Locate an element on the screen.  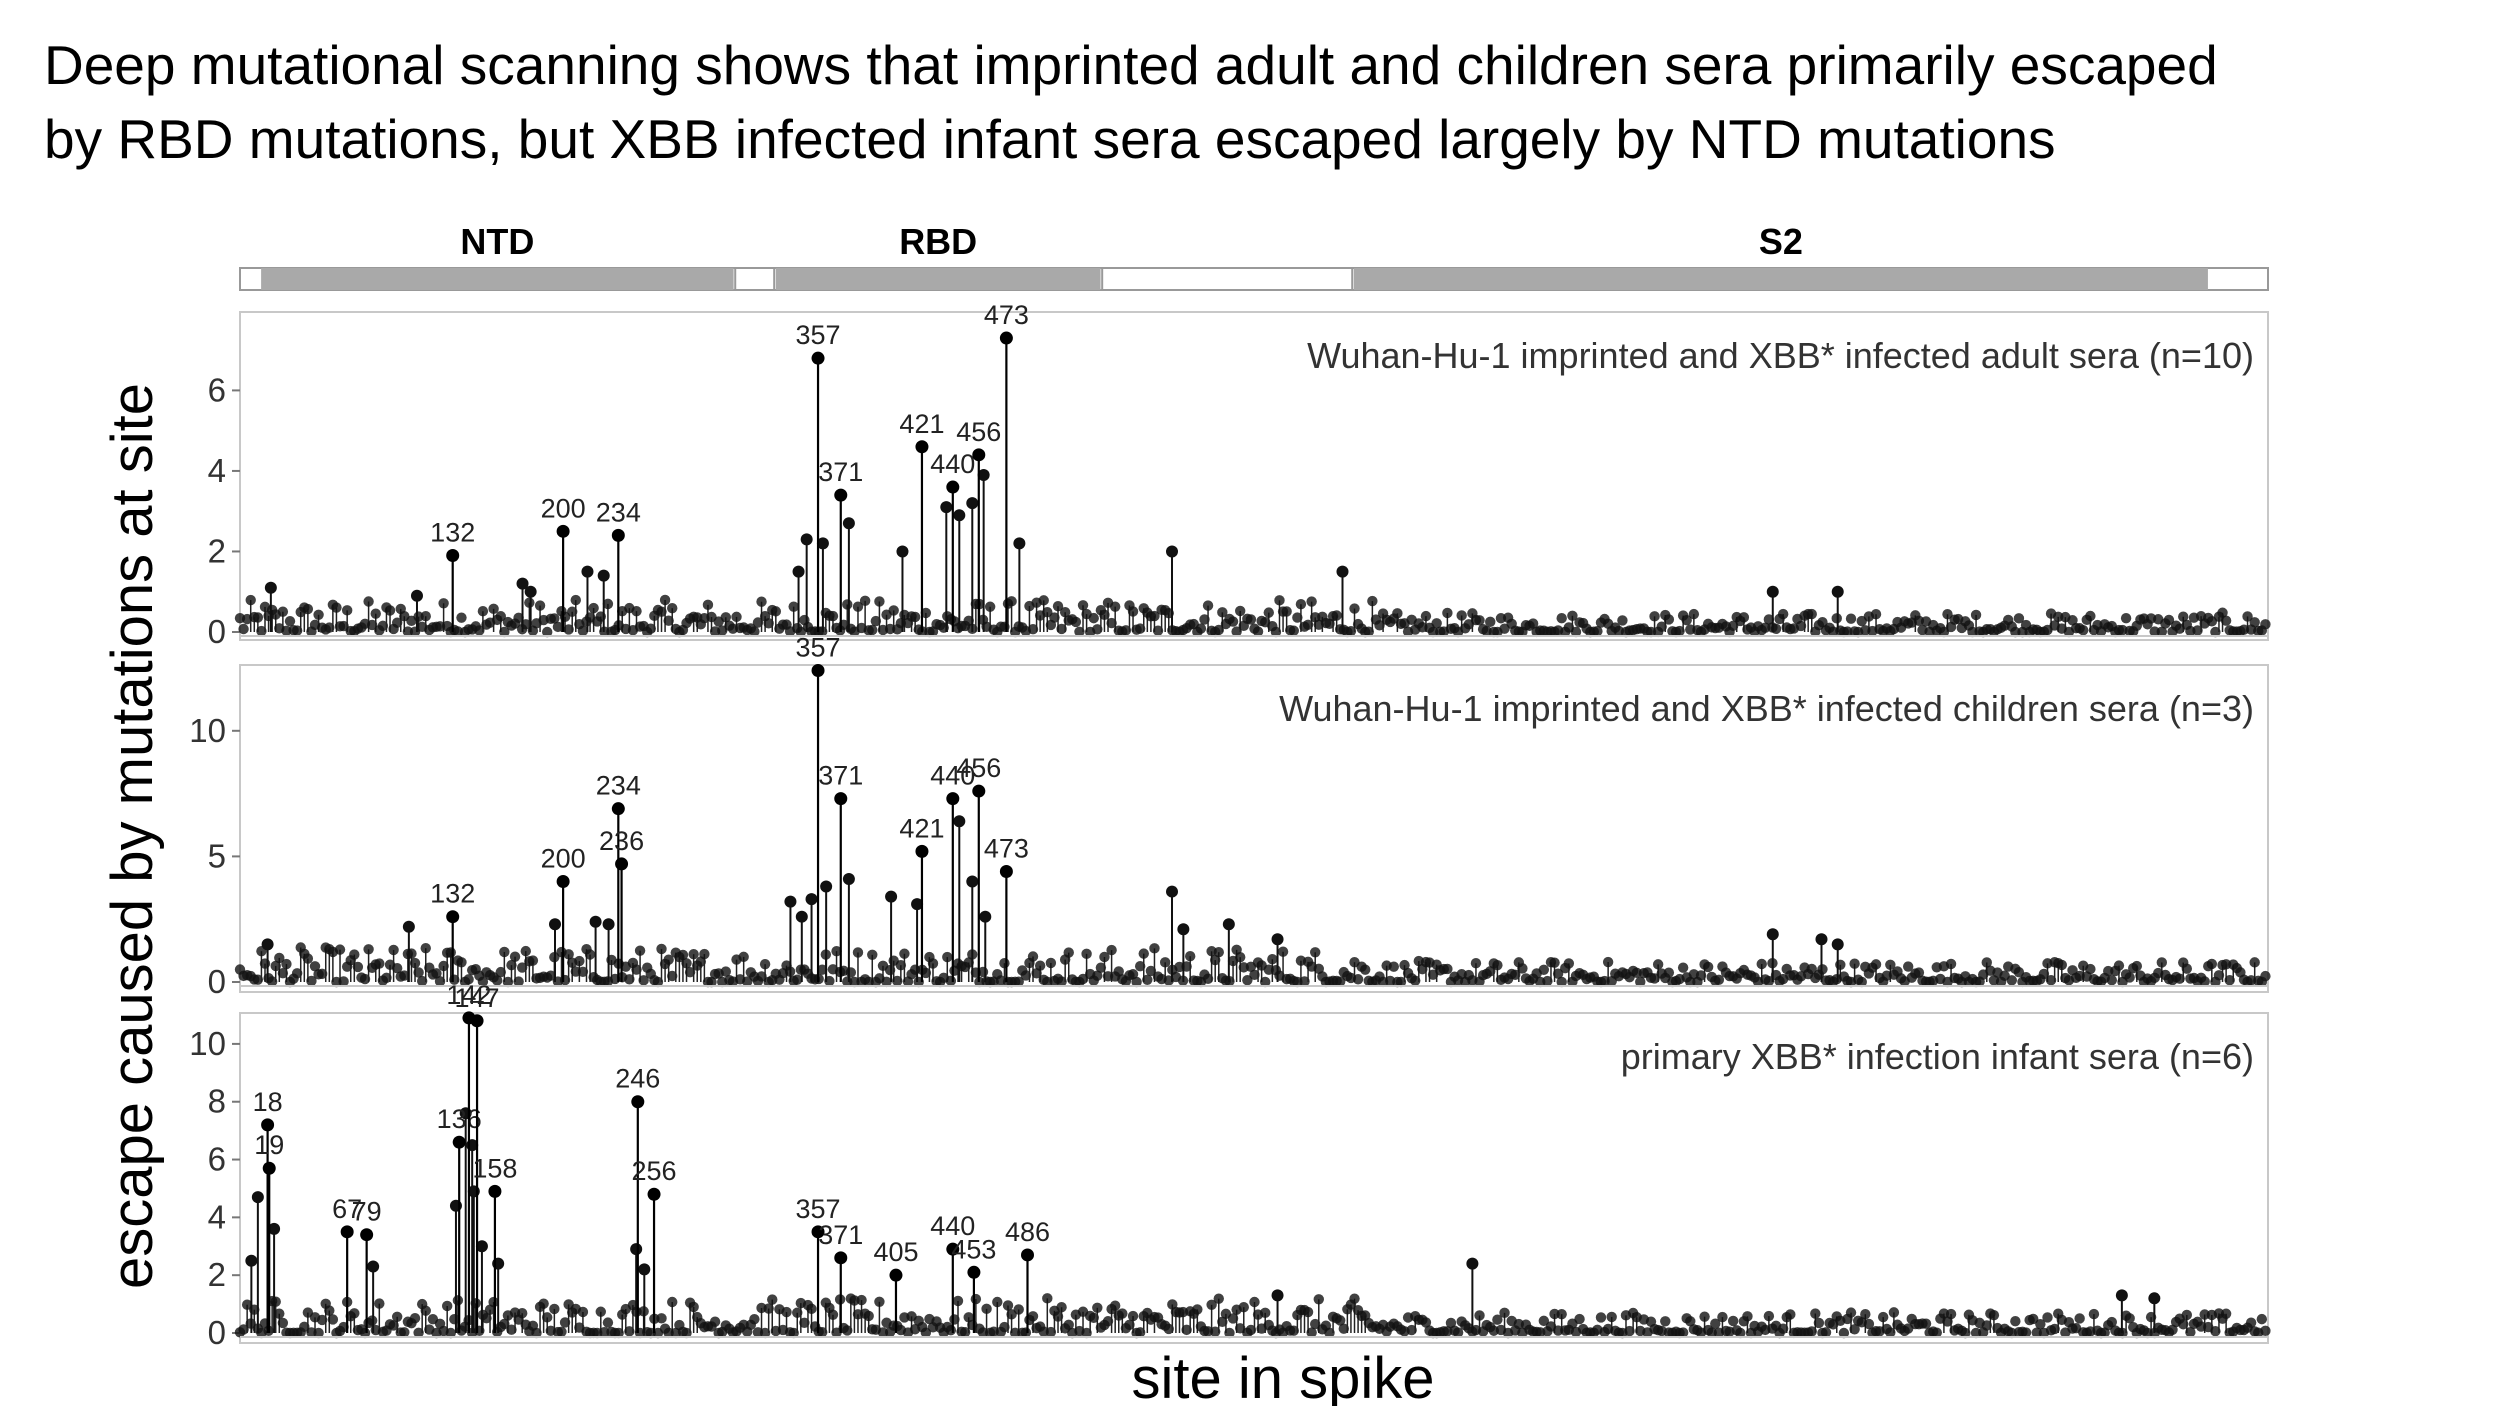
site-label: 147 is located at coordinates (477, 998).